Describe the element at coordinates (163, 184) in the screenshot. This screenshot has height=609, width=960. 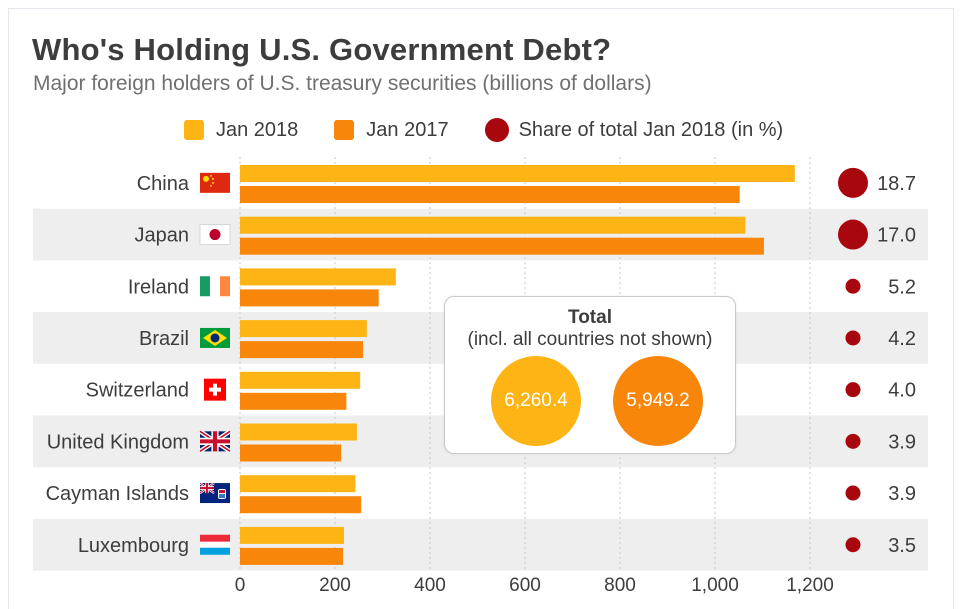
I see `category-label: China` at that location.